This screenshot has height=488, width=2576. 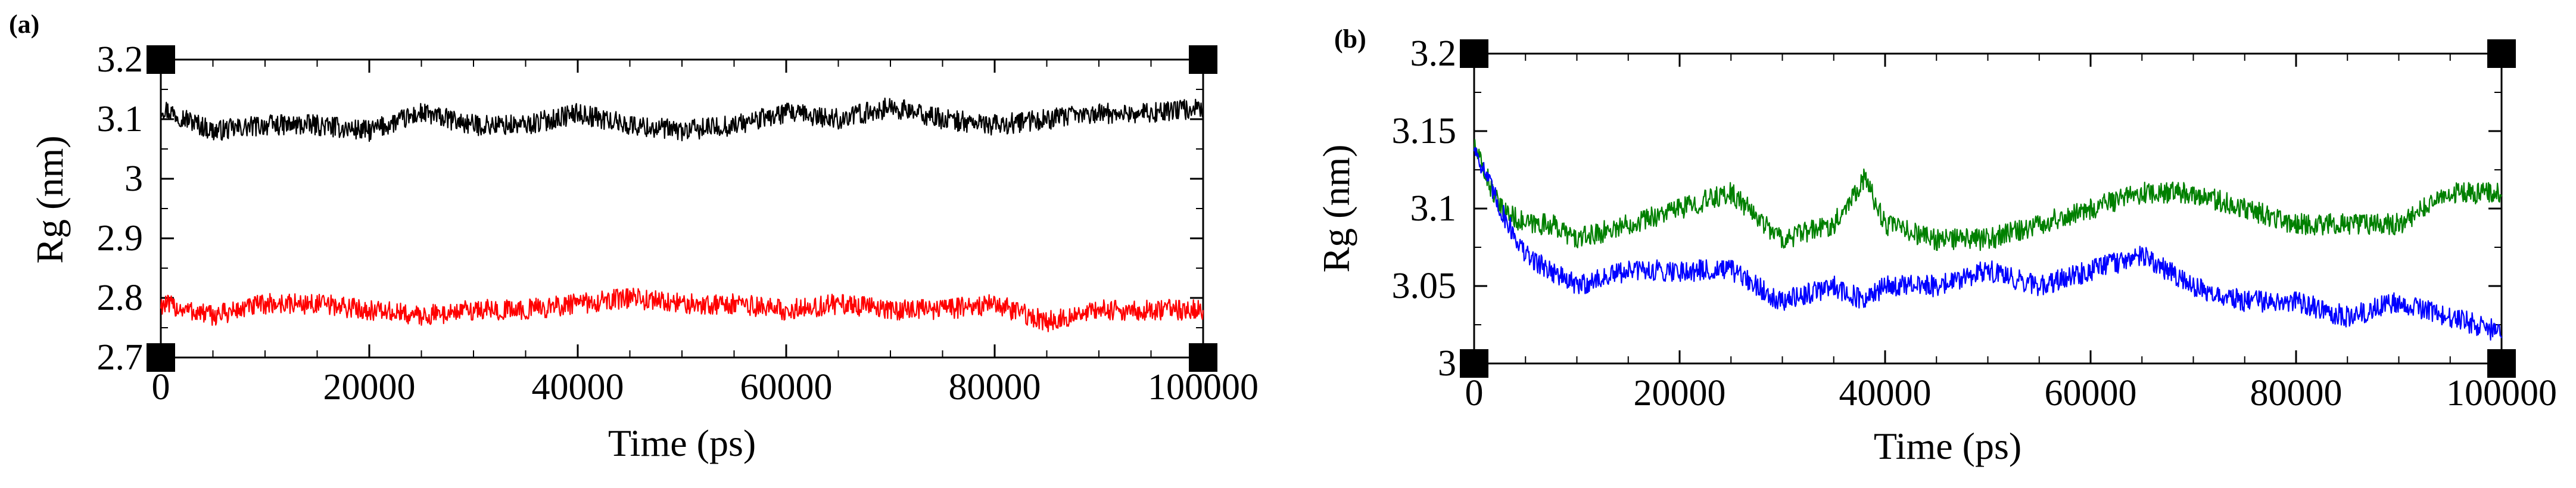 I want to click on y-tick-label: 3.05, so click(x=1424, y=286).